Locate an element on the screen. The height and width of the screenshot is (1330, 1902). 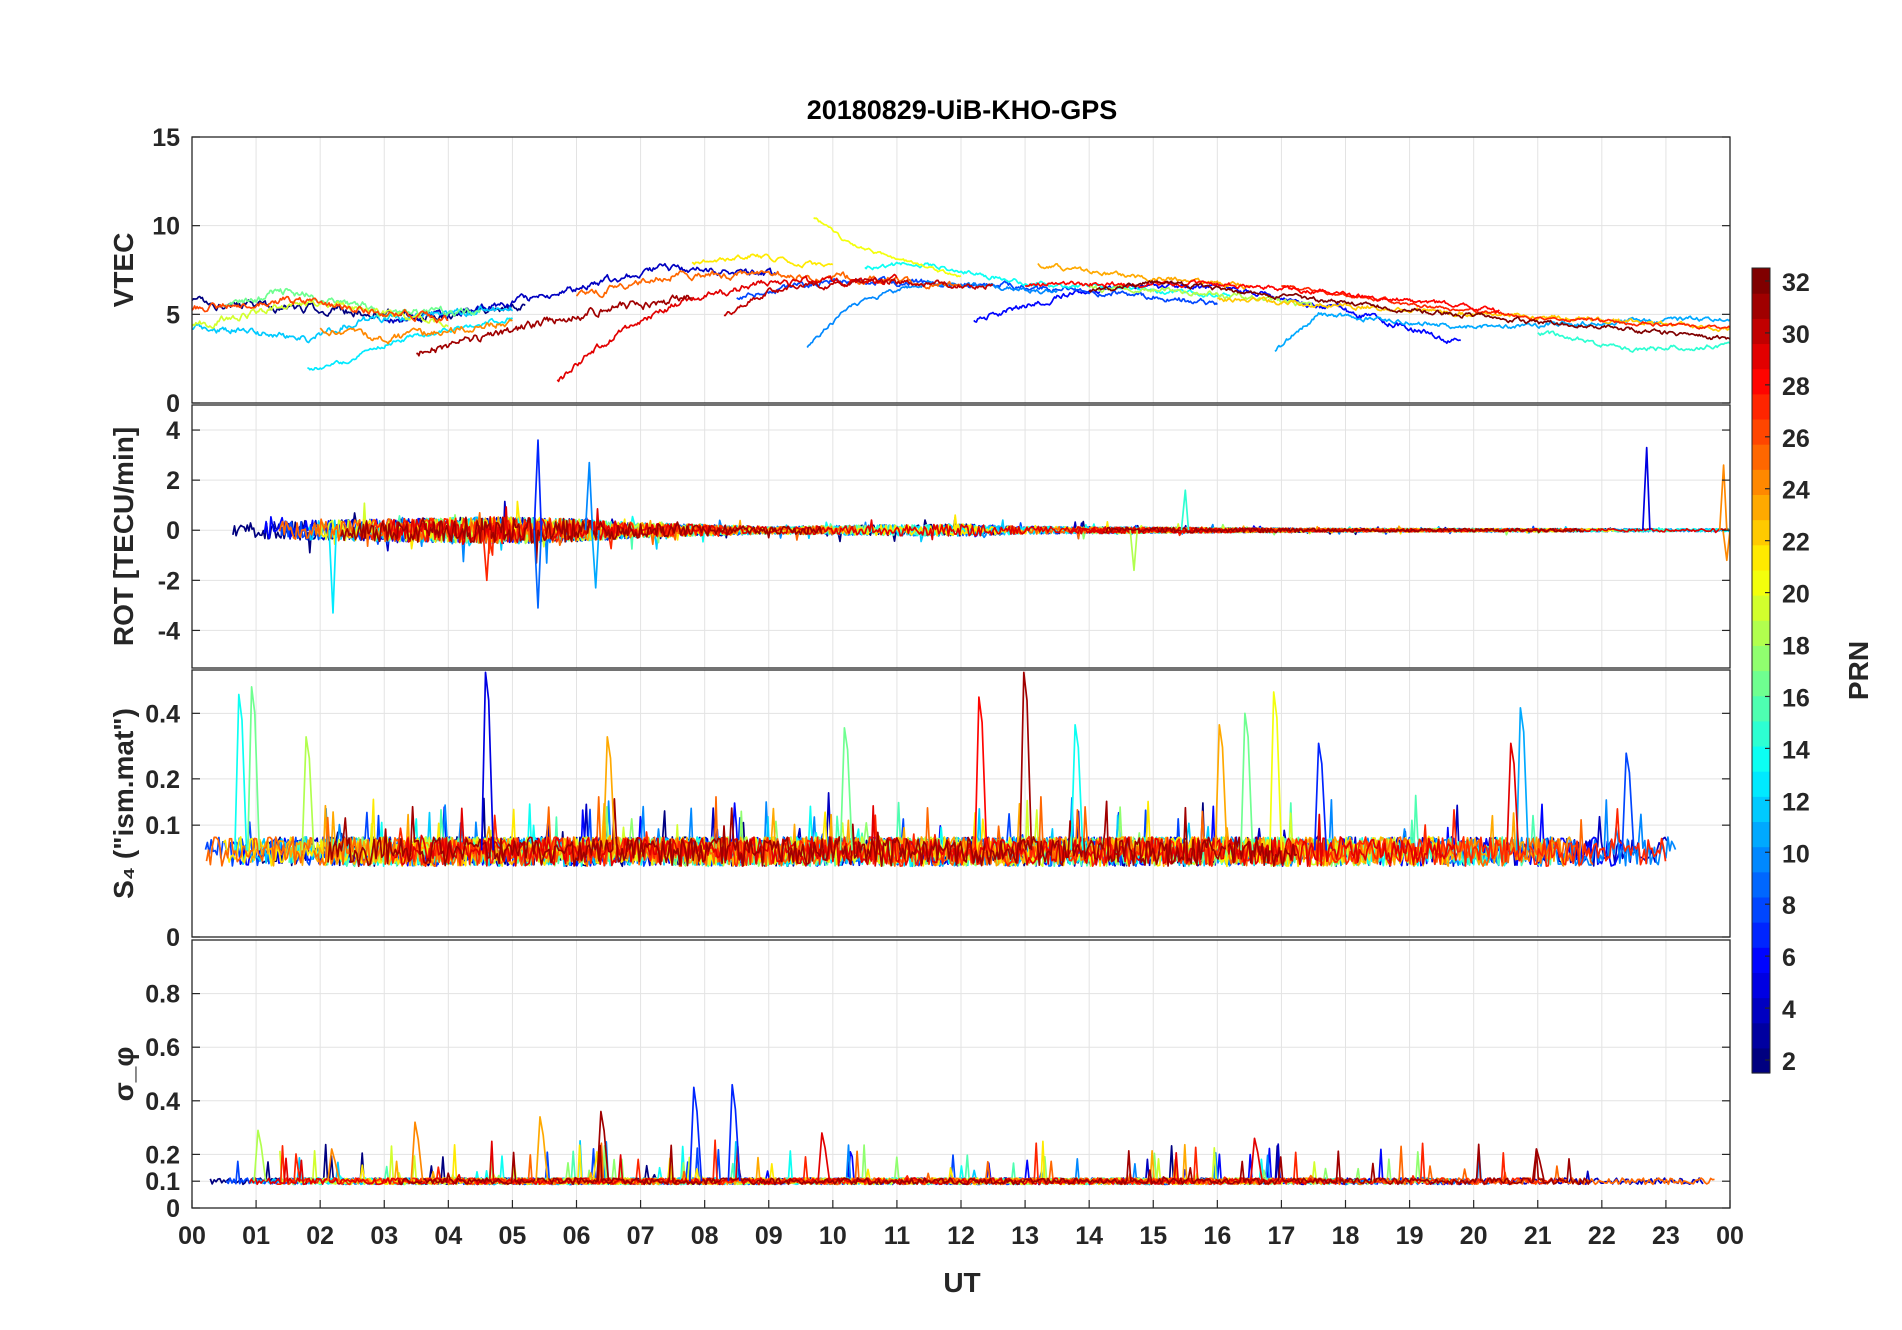
y-tick-label: -4 is located at coordinates (169, 631).